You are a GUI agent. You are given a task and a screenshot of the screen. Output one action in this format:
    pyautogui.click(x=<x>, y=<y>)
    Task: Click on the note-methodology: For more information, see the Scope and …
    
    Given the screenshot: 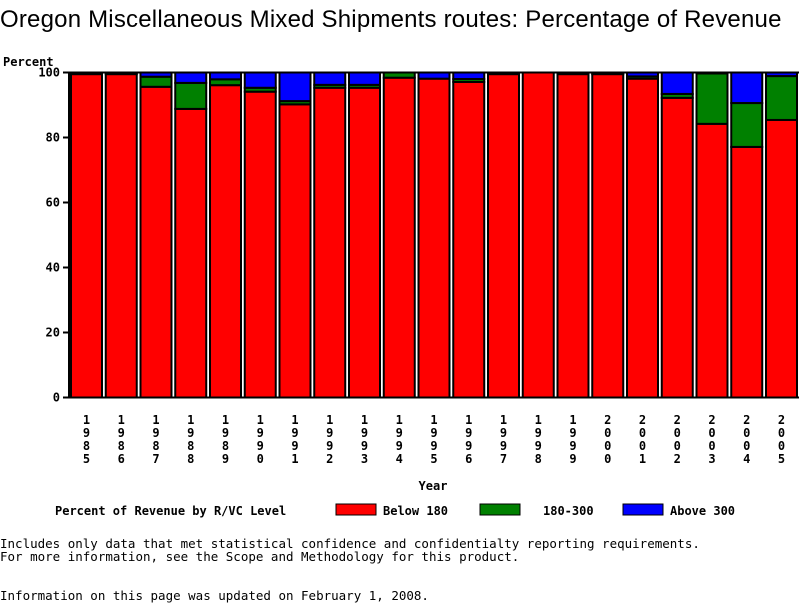 What is the action you would take?
    pyautogui.click(x=260, y=556)
    